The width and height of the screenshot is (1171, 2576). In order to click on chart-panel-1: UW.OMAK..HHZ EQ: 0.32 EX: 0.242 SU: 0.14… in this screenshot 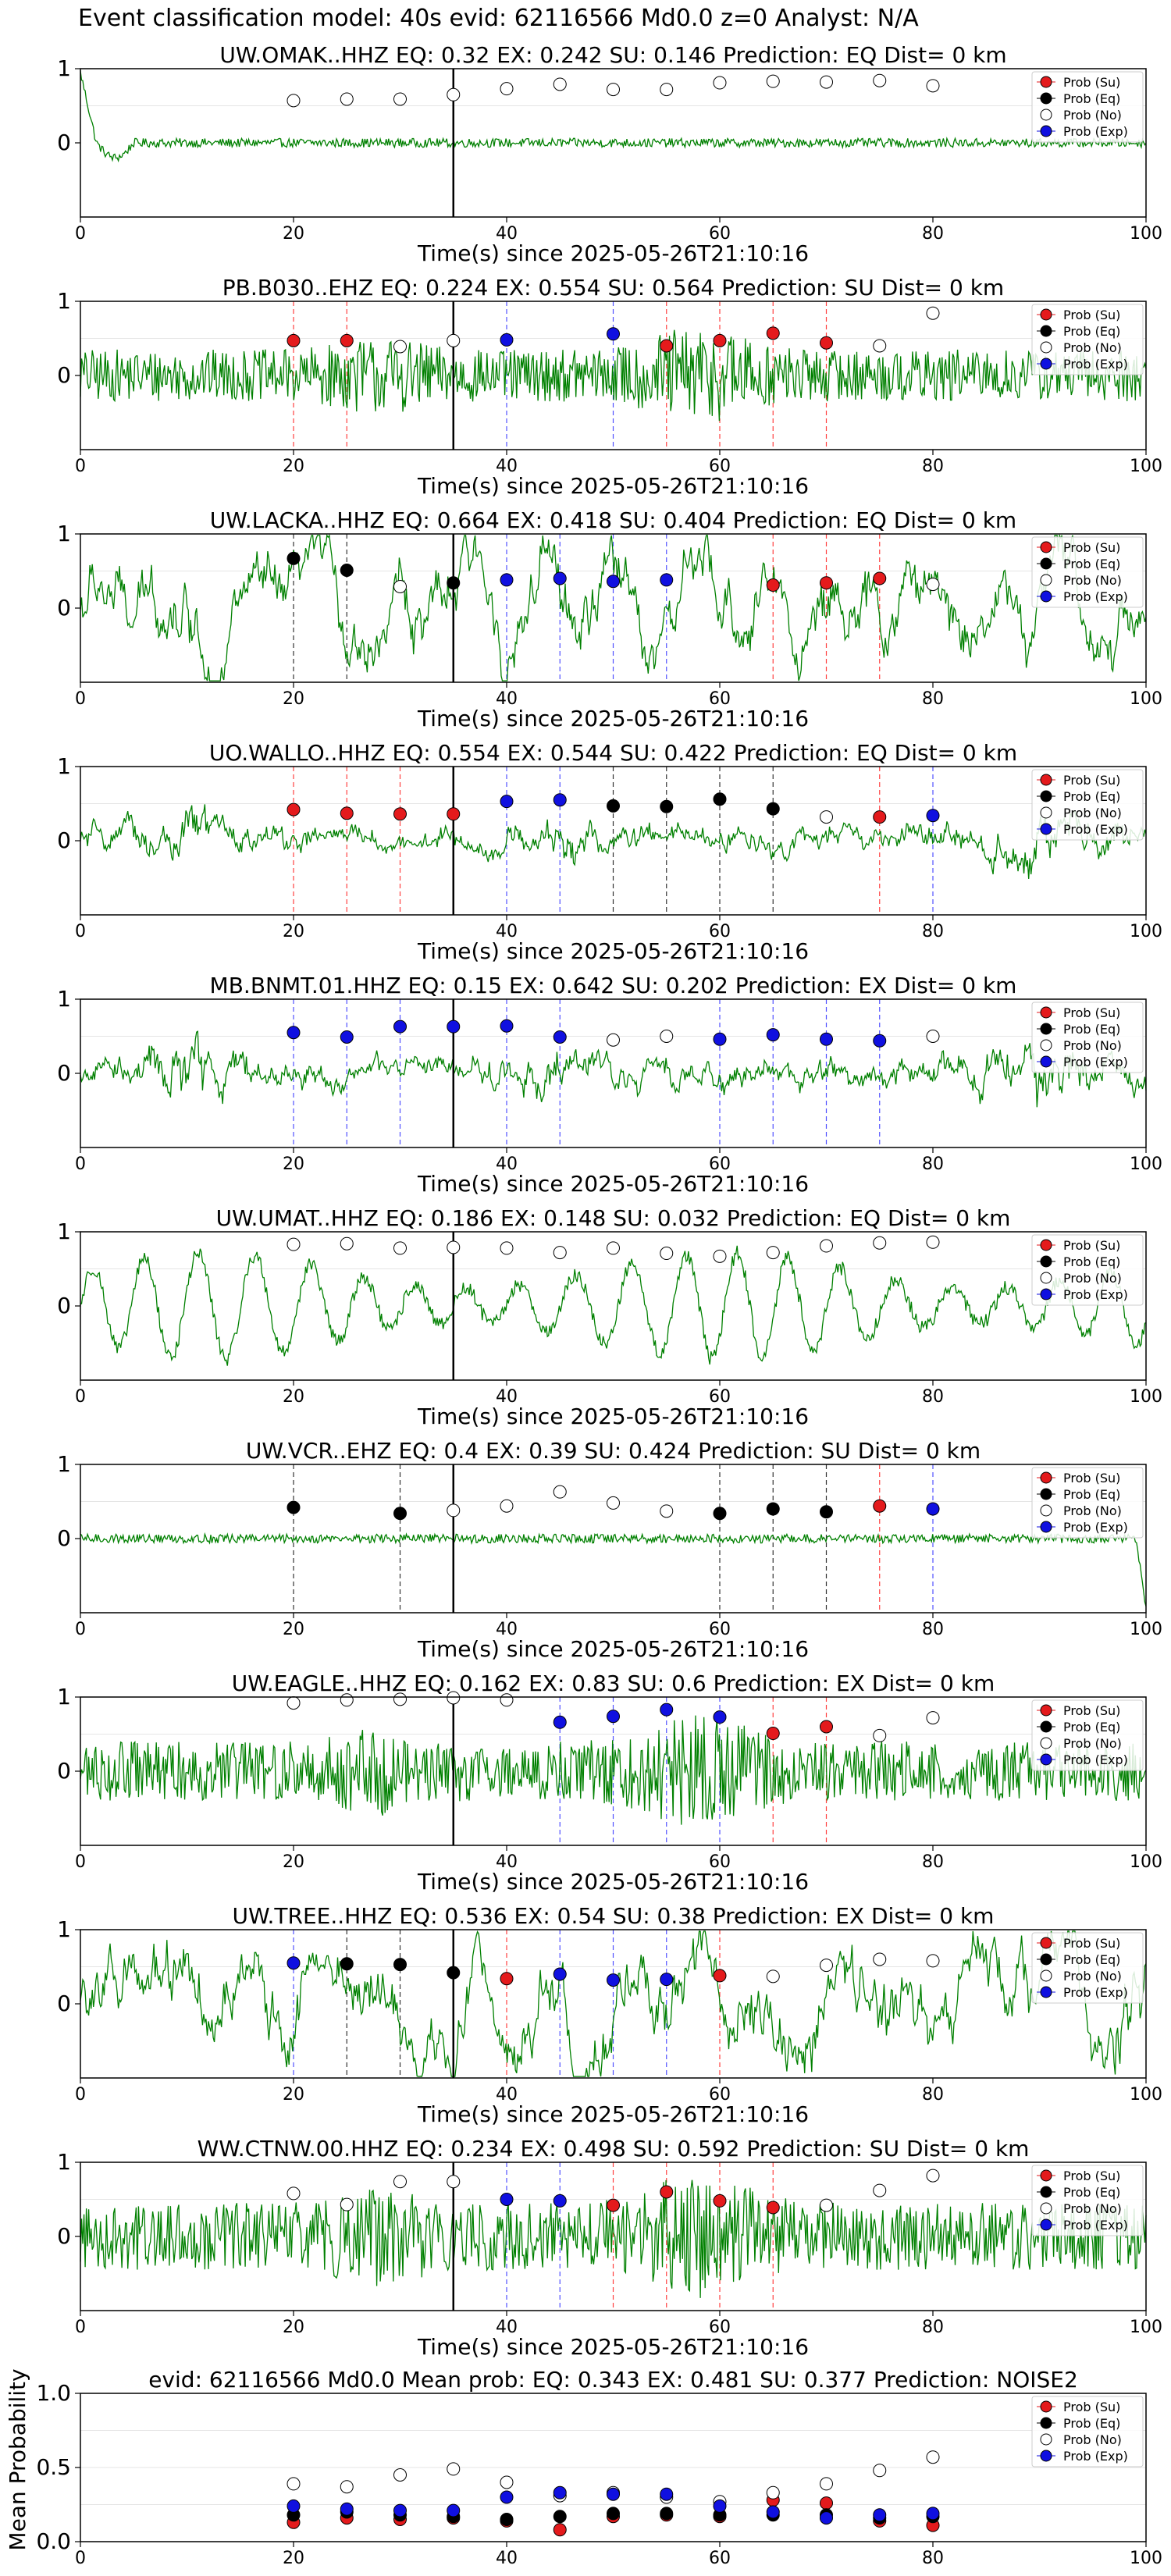, I will do `click(609, 154)`.